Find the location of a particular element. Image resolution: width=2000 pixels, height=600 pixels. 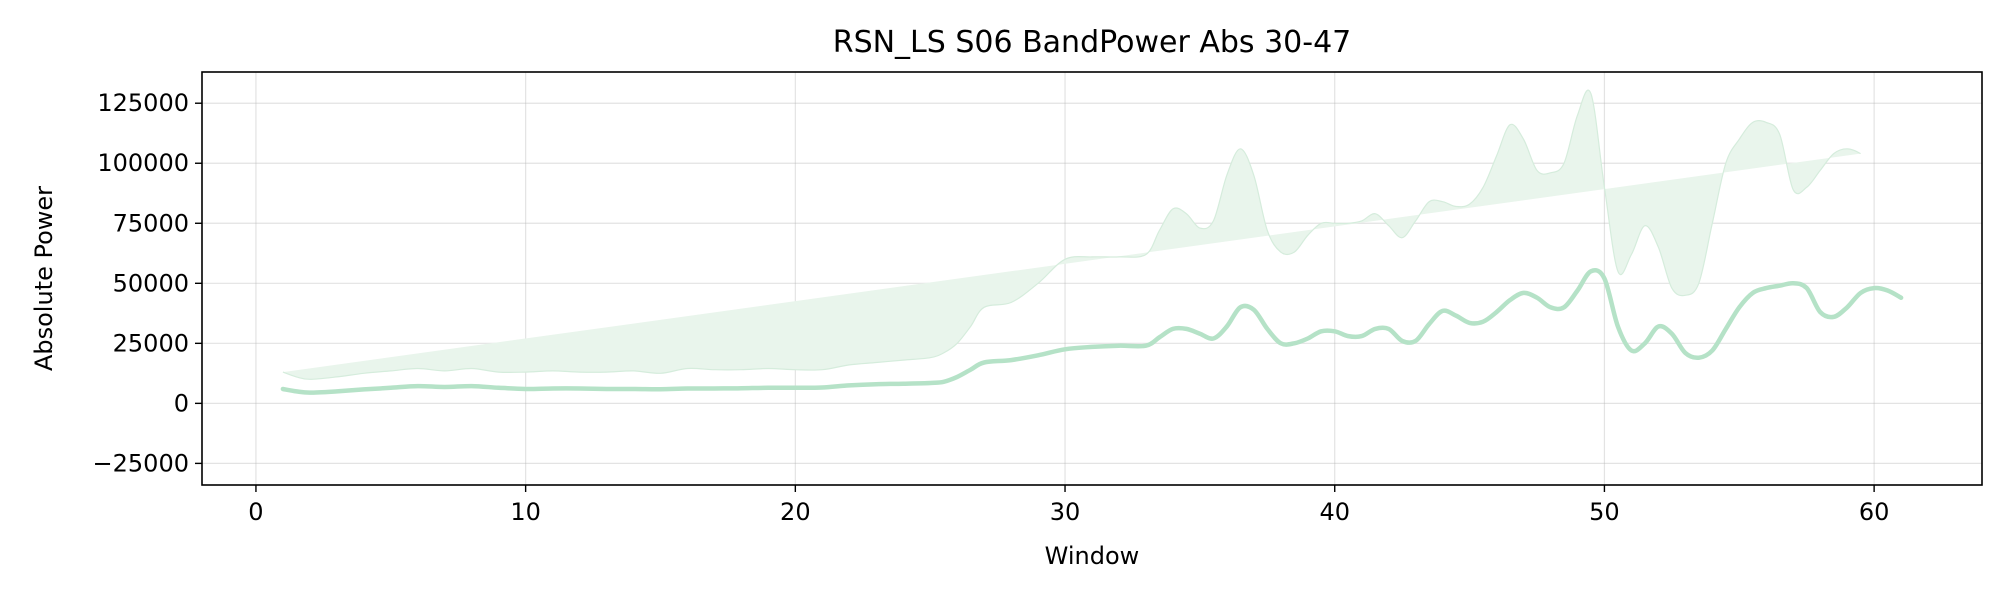

y-tick-label: 125000 is located at coordinates (143, 103).